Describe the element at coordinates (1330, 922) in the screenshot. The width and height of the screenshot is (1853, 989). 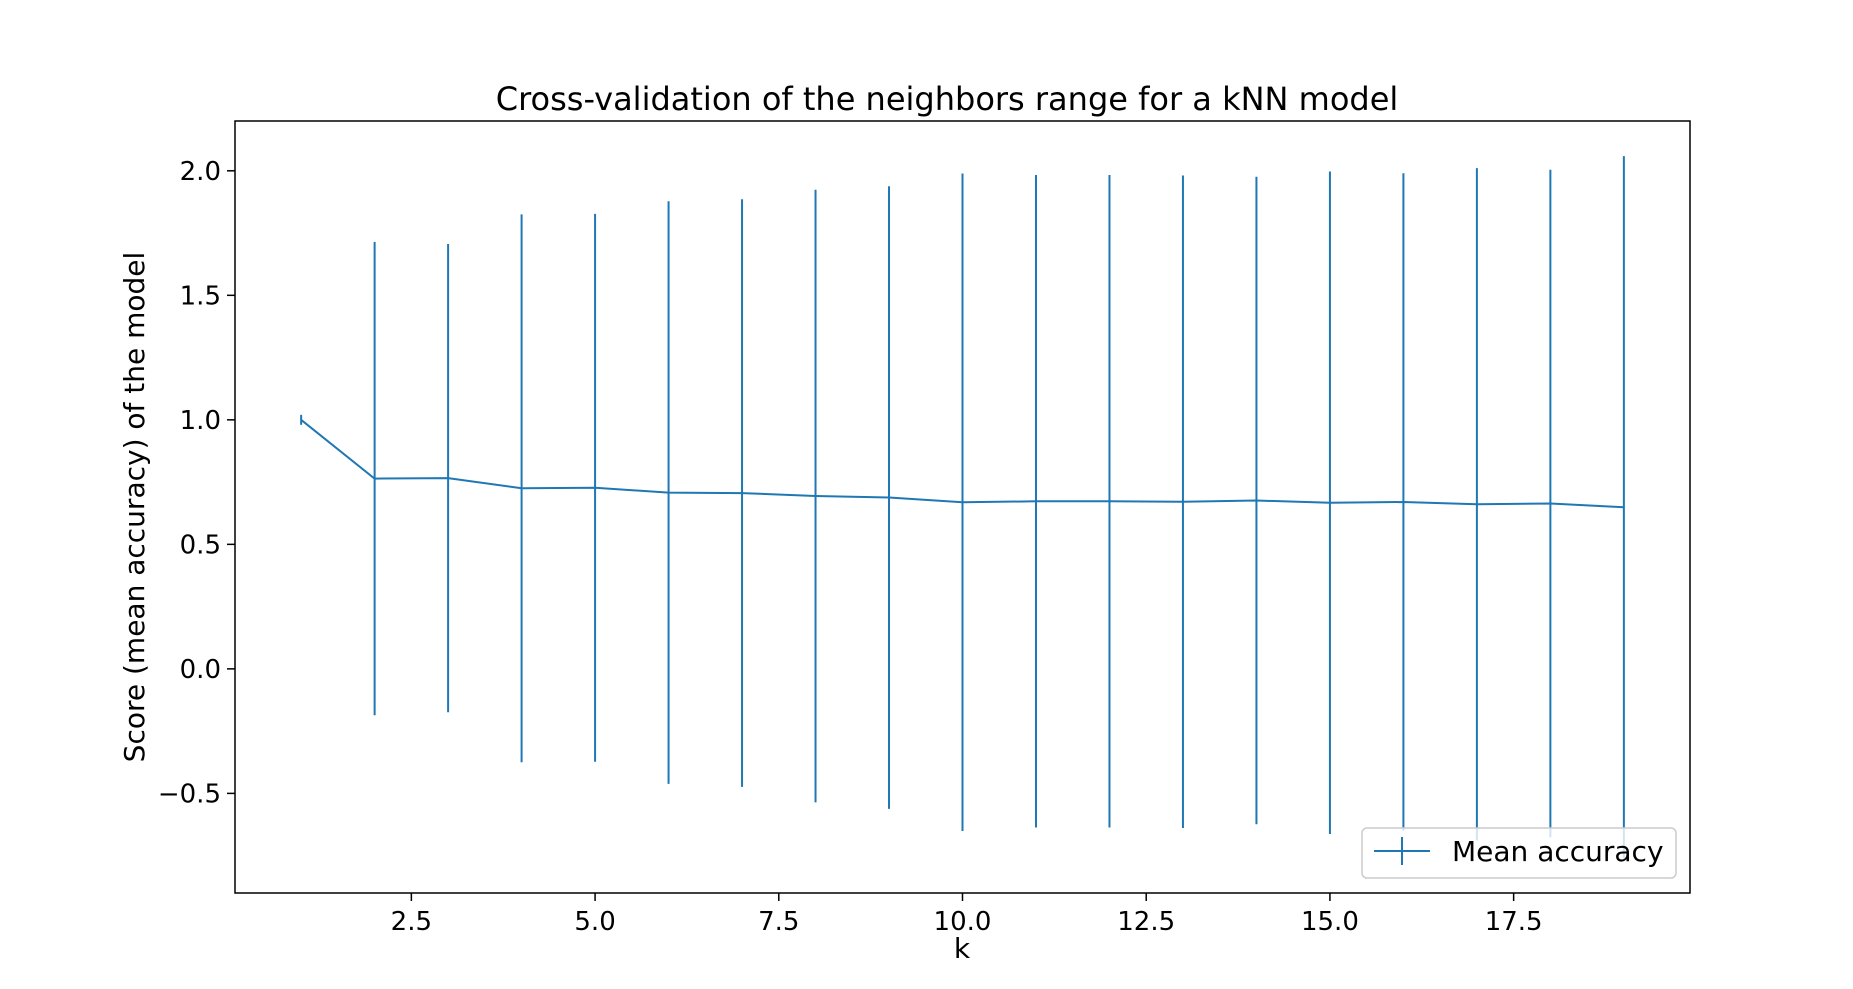
I see `x-tick-label: 15.0` at that location.